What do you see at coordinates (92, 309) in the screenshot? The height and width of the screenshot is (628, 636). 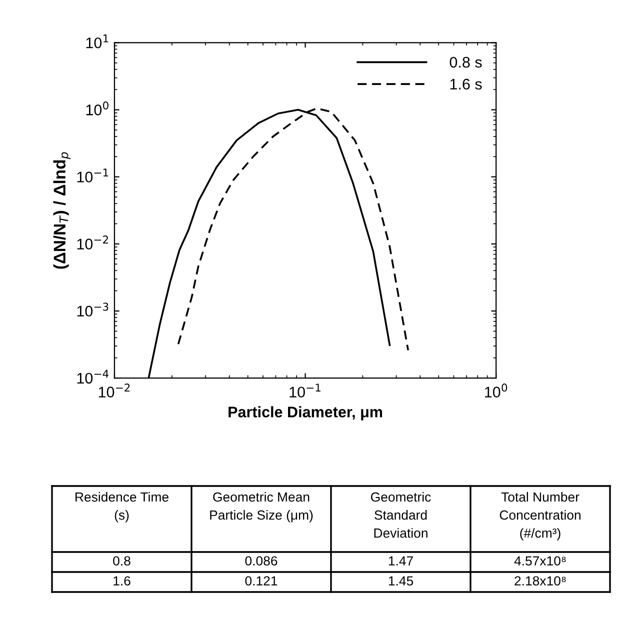 I see `y-tick-label: 10$^{−3}$` at bounding box center [92, 309].